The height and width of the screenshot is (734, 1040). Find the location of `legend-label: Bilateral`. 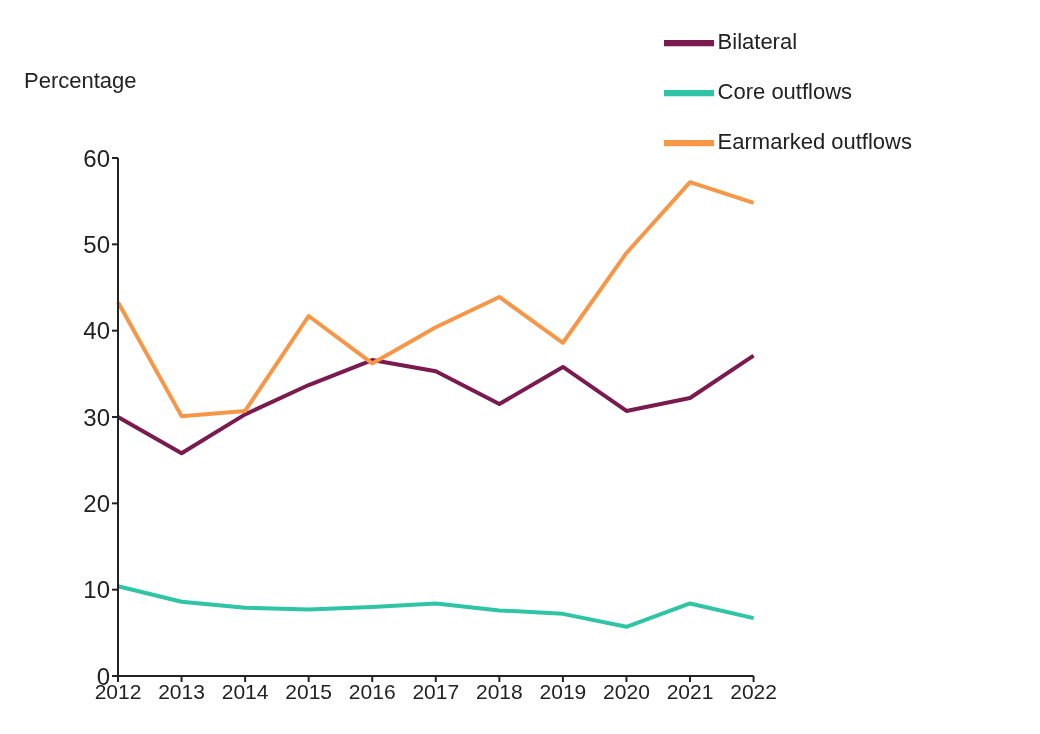

legend-label: Bilateral is located at coordinates (757, 41).